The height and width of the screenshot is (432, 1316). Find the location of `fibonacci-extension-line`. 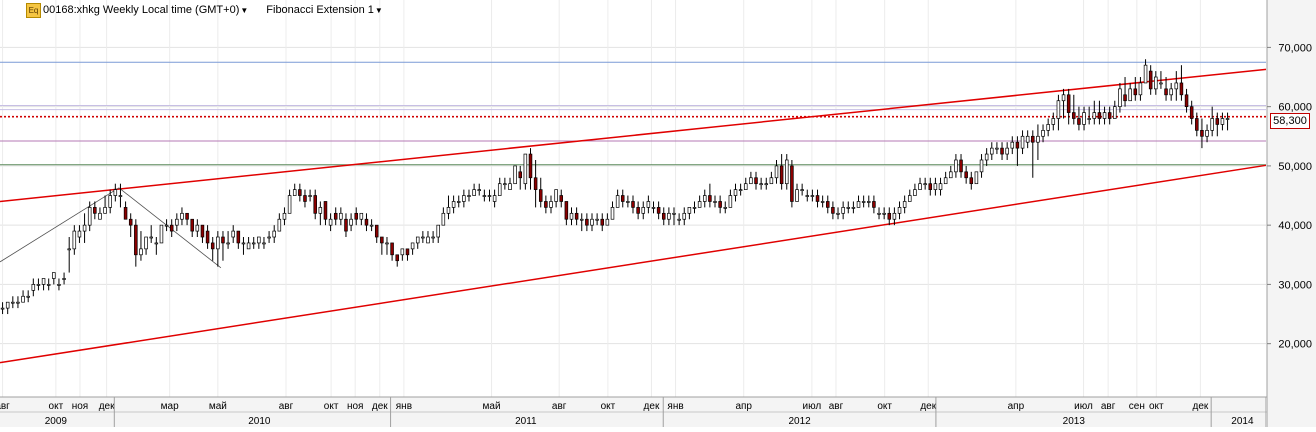

fibonacci-extension-line is located at coordinates (170, 228).